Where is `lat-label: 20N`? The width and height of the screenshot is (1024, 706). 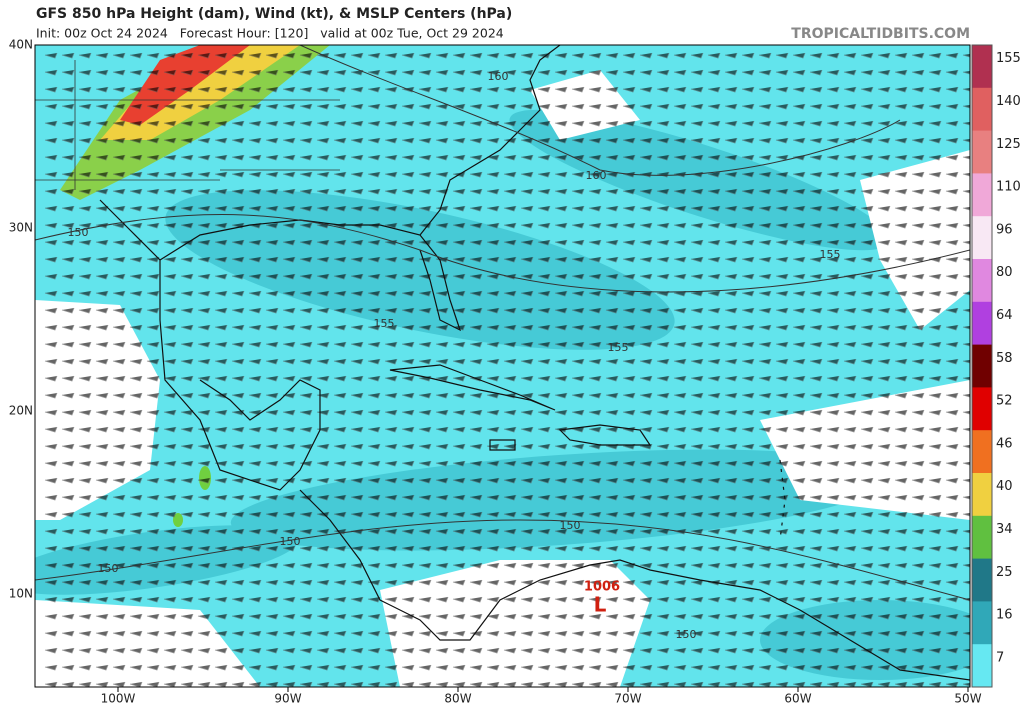 lat-label: 20N is located at coordinates (21, 411).